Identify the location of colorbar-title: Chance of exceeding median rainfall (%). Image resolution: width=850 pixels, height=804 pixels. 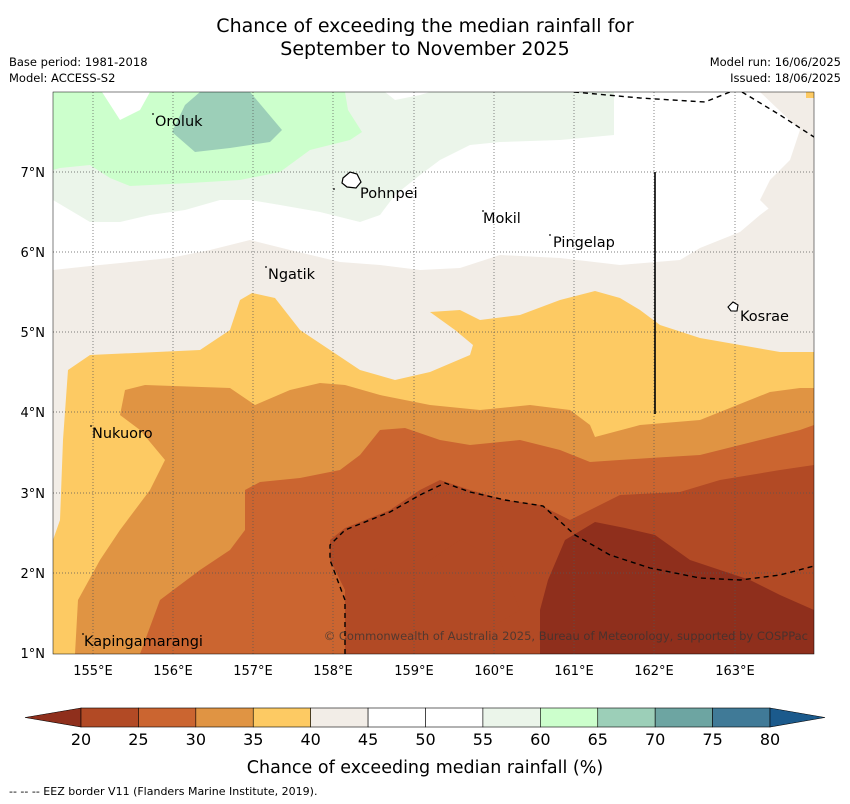
(425, 768).